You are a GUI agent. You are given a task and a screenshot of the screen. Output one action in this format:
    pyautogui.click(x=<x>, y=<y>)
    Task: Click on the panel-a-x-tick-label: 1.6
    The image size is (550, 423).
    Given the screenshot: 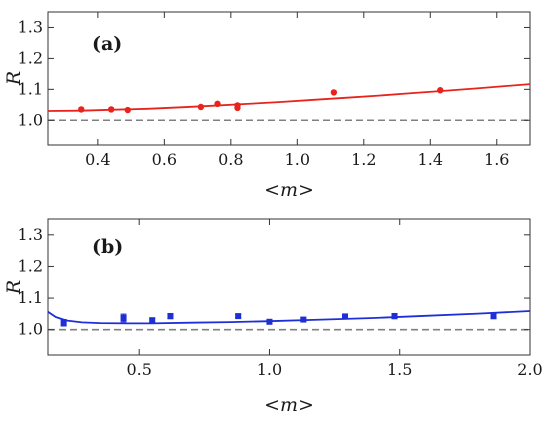 What is the action you would take?
    pyautogui.click(x=496, y=159)
    